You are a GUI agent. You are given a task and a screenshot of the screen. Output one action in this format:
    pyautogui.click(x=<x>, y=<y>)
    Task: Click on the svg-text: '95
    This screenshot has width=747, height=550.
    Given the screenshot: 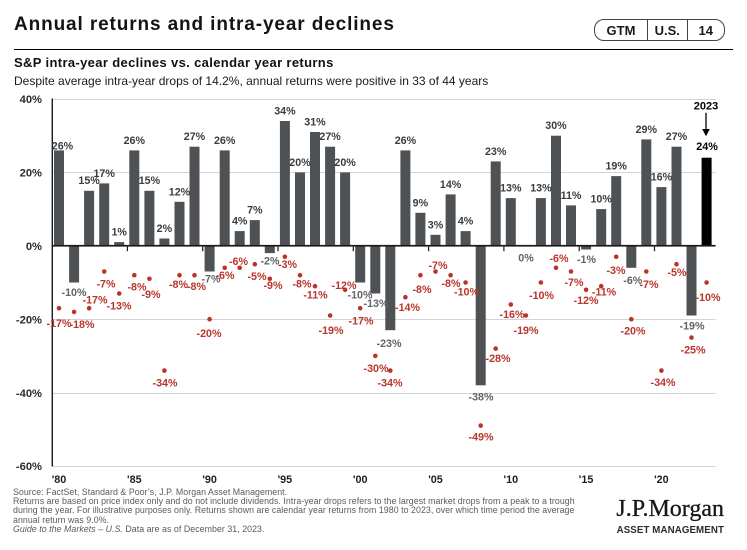 What is the action you would take?
    pyautogui.click(x=285, y=480)
    